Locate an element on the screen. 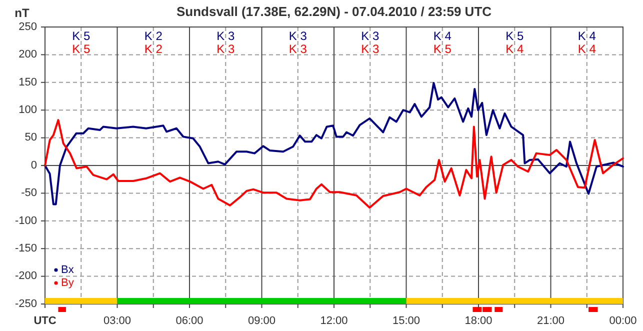 Image resolution: width=643 pixels, height=331 pixels. legend-label: Bx is located at coordinates (67, 270).